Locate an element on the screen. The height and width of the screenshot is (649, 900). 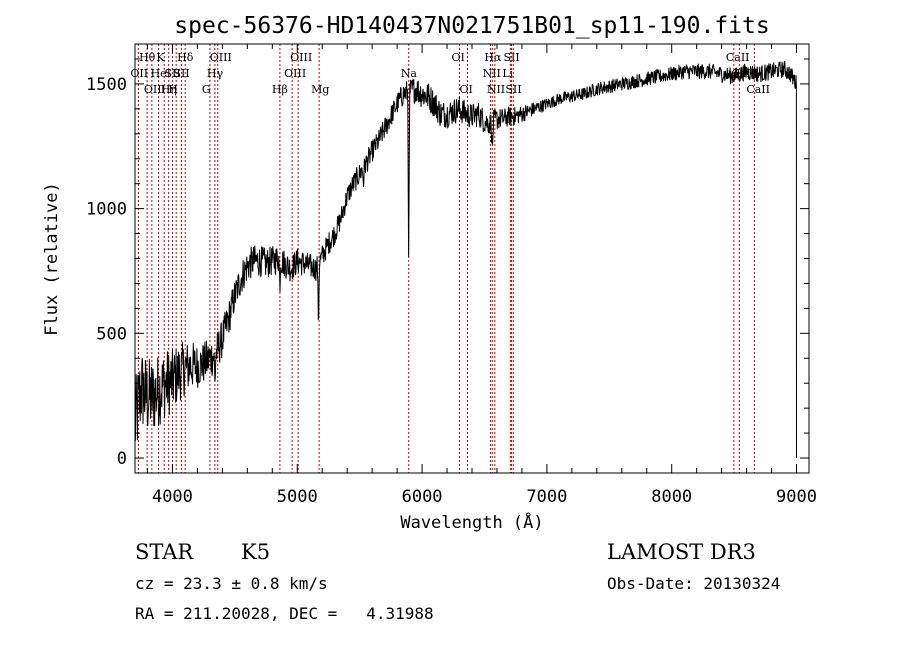
observation-date: Obs-Date: 20130324 is located at coordinates (694, 583).